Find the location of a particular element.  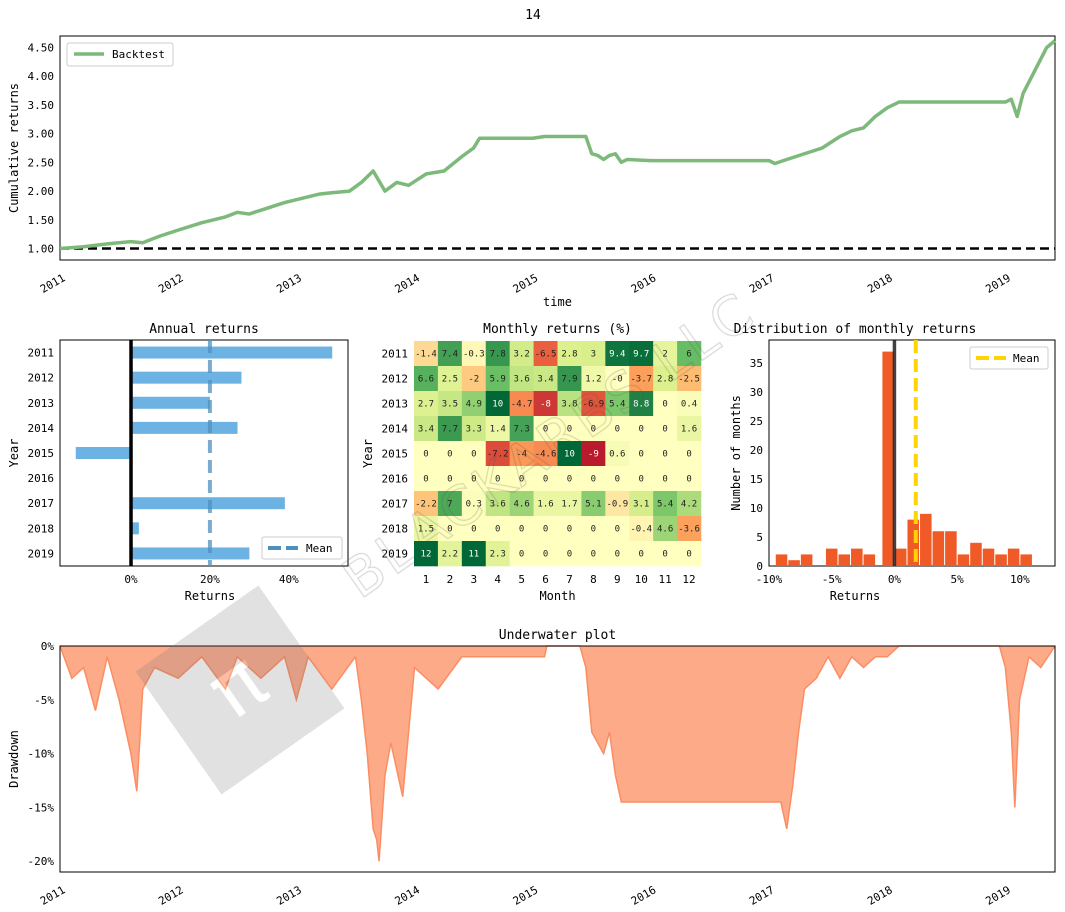

y-tick-label: 2016 is located at coordinates (395, 479).